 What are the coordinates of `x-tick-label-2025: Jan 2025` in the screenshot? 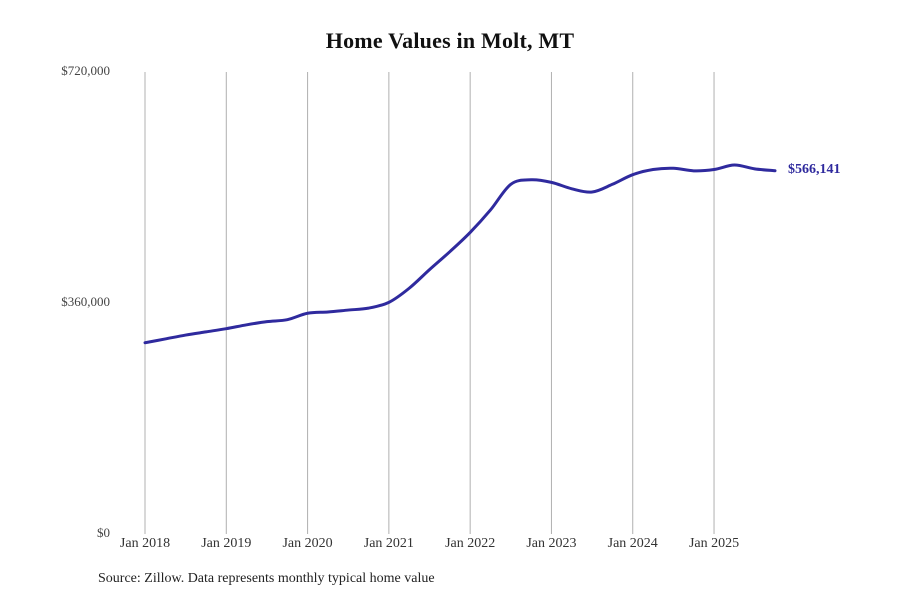 It's located at (714, 543).